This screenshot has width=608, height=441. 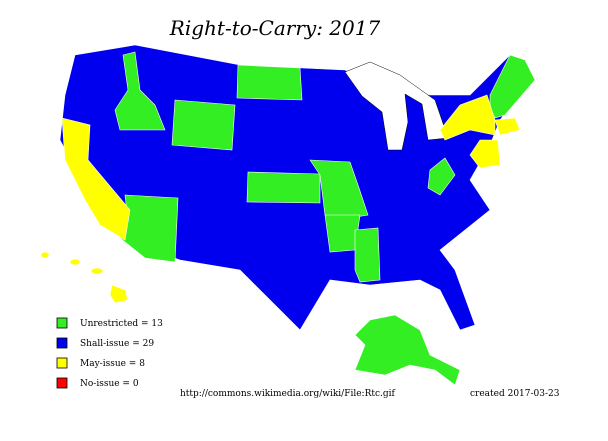 I want to click on west-virginia, so click(x=441, y=176).